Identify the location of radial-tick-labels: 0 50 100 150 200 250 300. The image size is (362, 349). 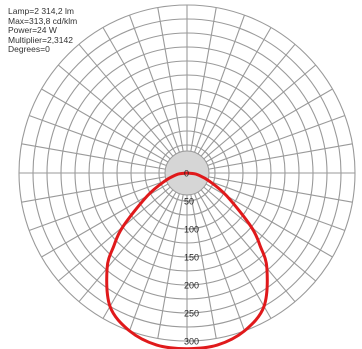
(191, 258).